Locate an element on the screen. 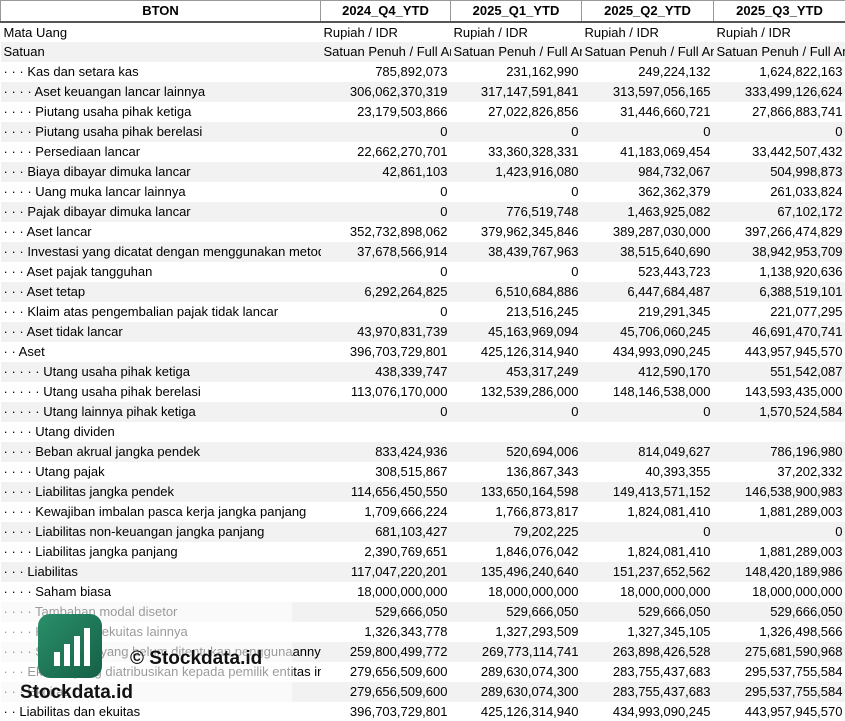 Image resolution: width=845 pixels, height=721 pixels. value-cell: 523,443,723 is located at coordinates (674, 271).